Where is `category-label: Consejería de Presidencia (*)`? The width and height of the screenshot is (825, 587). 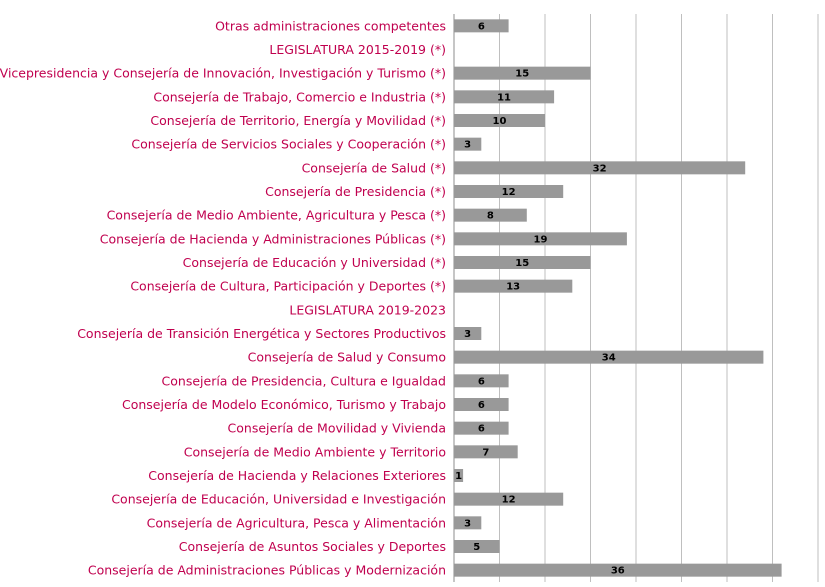
category-label: Consejería de Presidencia (*) is located at coordinates (355, 191).